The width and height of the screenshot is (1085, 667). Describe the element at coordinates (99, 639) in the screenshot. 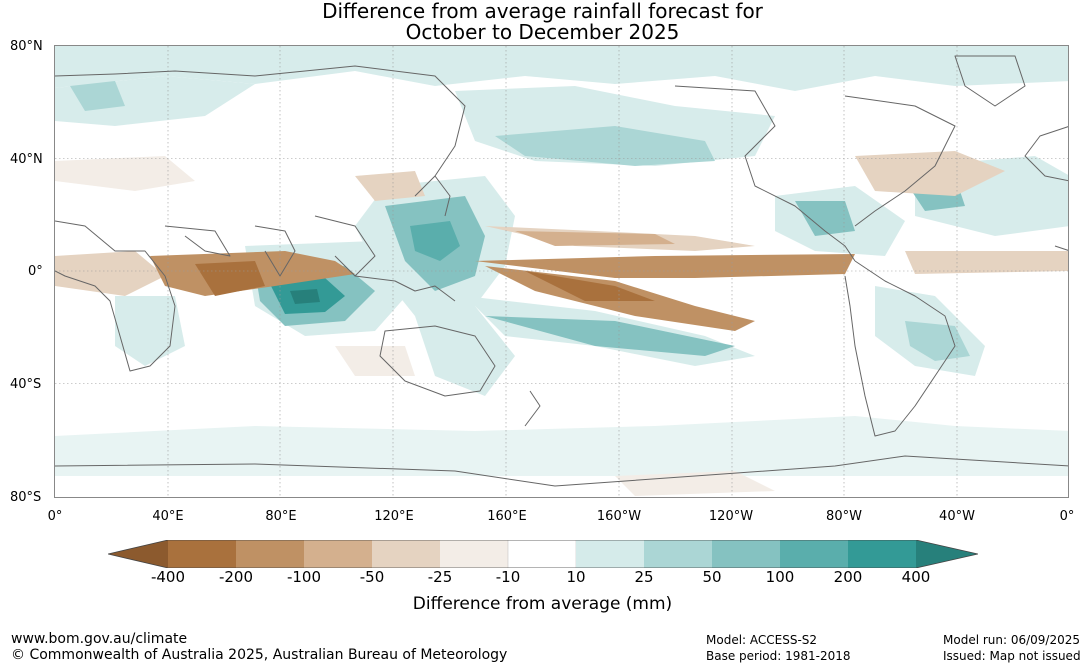

I see `footer-url: www.bom.gov.au/climate` at that location.